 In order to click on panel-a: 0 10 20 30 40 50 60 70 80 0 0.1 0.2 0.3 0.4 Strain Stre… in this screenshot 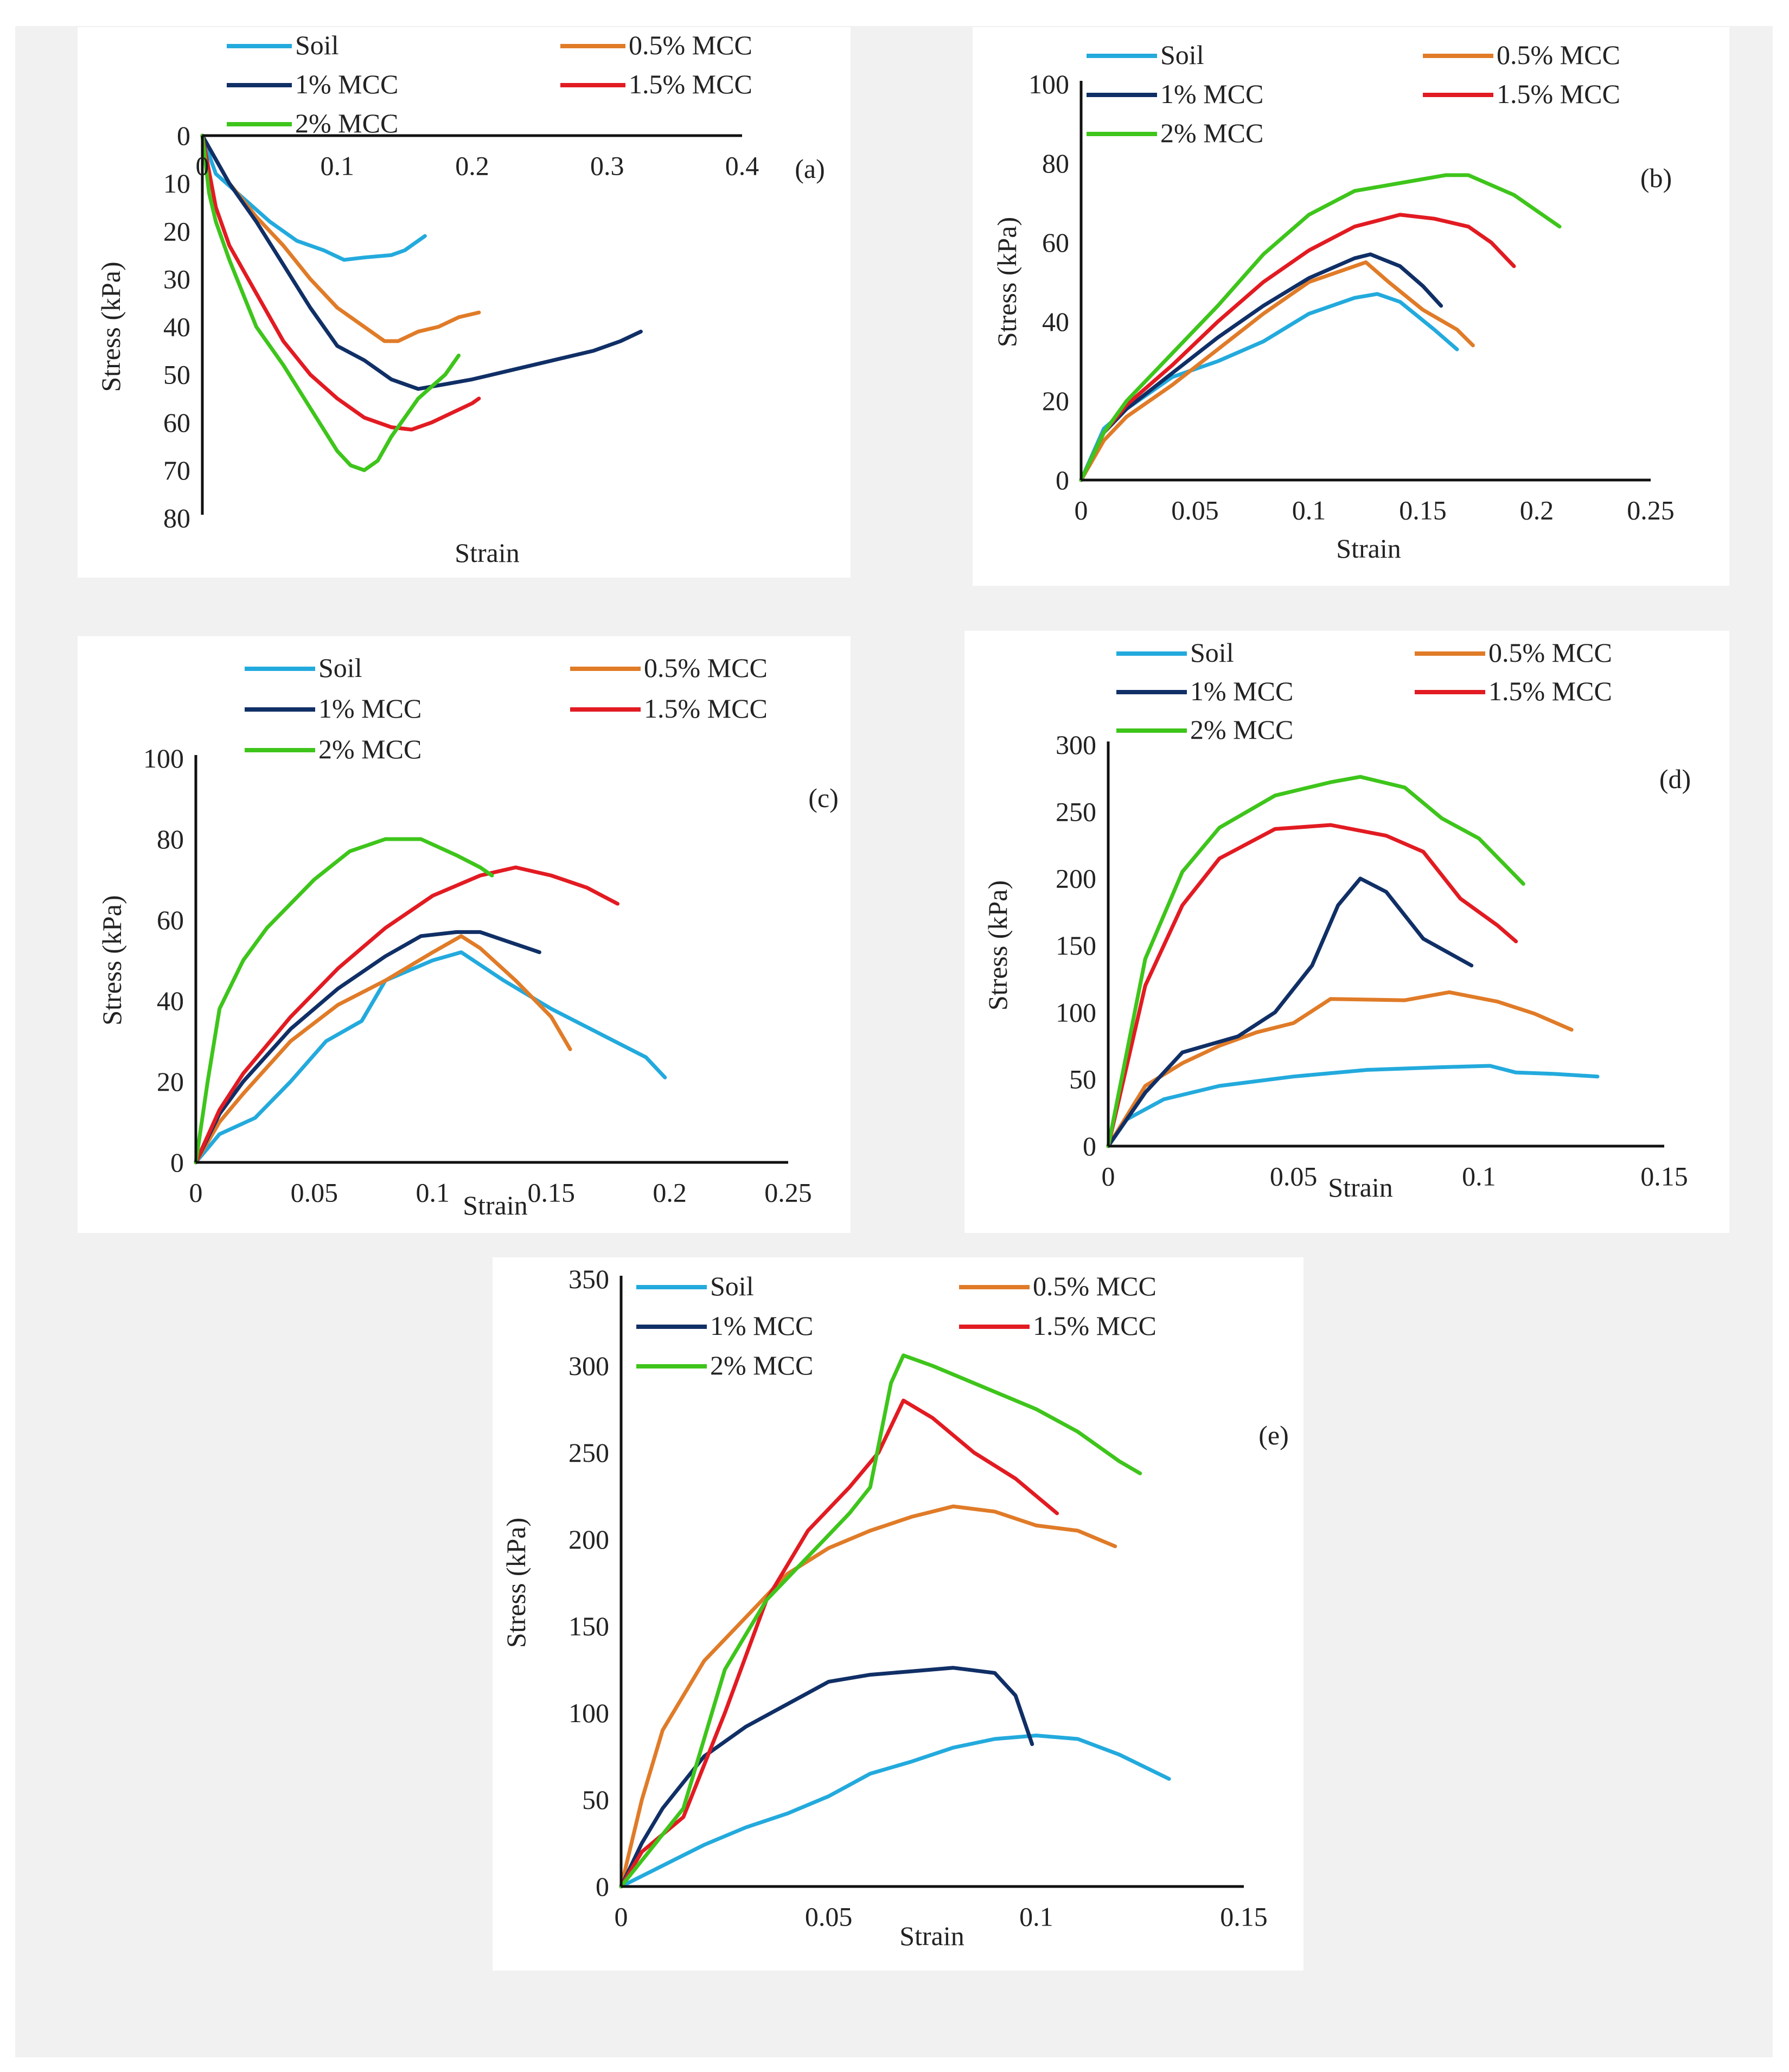, I will do `click(464, 302)`.